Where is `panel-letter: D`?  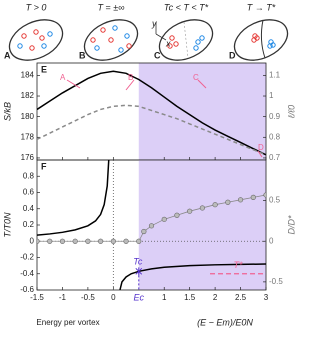 panel-letter: D is located at coordinates (232, 55).